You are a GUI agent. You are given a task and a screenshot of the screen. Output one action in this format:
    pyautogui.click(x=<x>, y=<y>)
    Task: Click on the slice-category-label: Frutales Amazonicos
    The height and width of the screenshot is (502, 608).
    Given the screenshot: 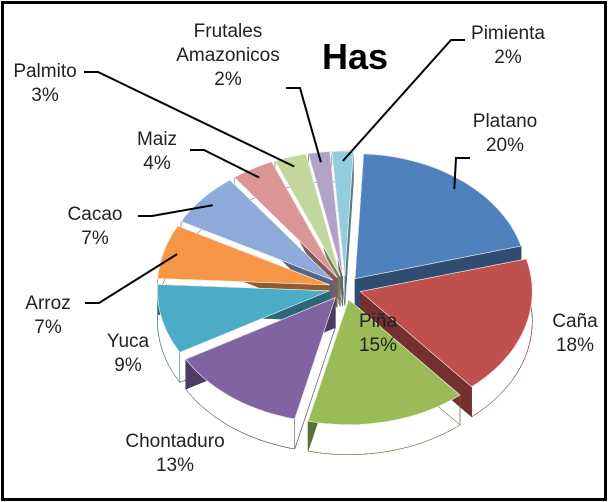 What is the action you would take?
    pyautogui.click(x=228, y=43)
    